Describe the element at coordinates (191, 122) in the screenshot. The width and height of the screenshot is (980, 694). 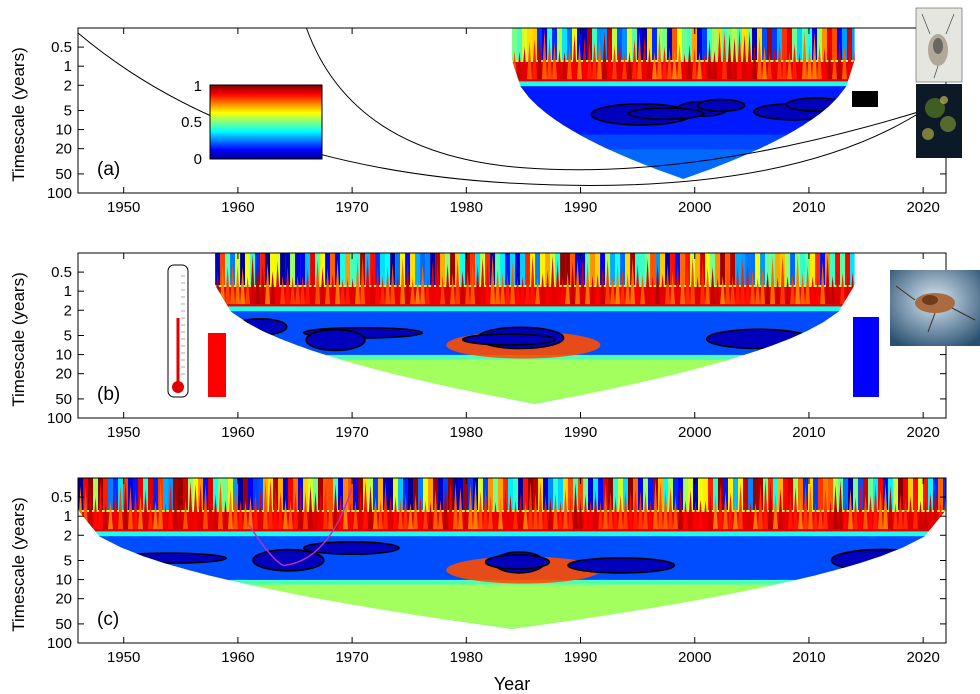
I see `colorbar-tick-label: 0.5` at that location.